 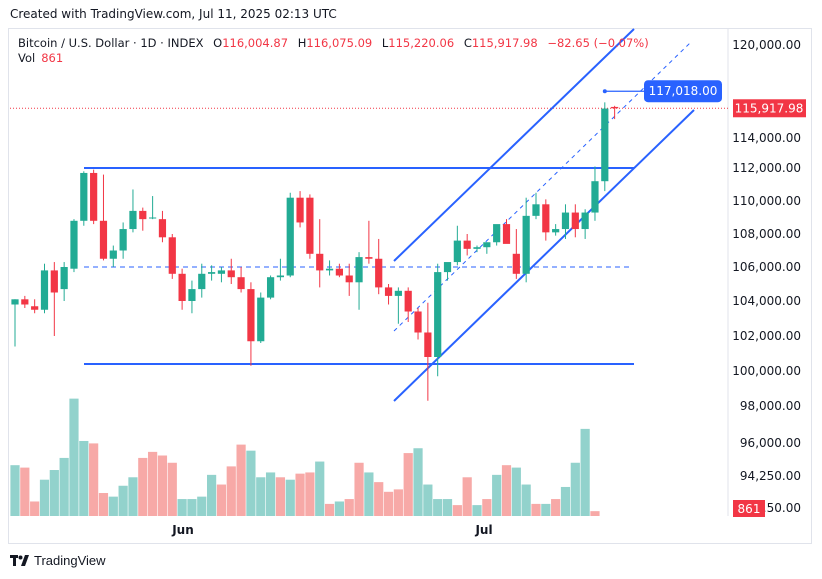 What do you see at coordinates (766, 301) in the screenshot?
I see `y-axis-tick-label: 104,000.00` at bounding box center [766, 301].